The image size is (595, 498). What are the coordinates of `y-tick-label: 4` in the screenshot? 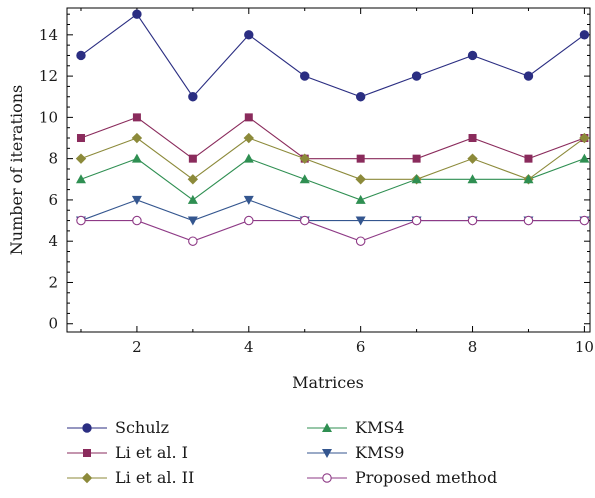 It's located at (53, 241).